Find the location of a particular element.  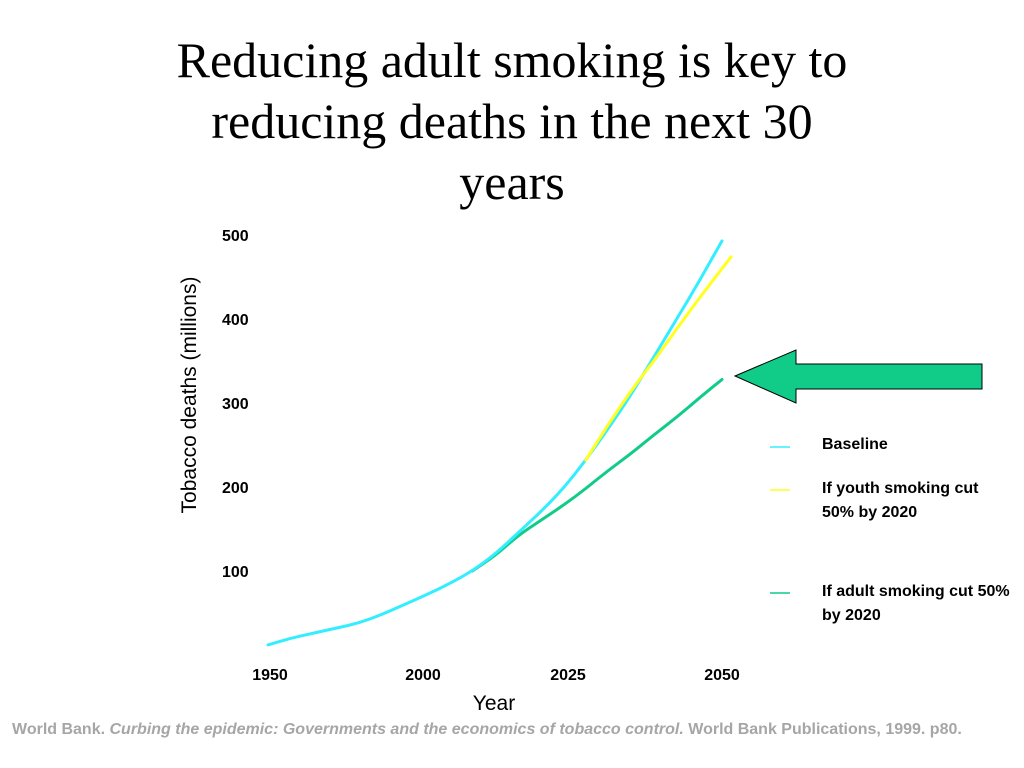

source-publisher: World Bank Publications, 1999. p80. is located at coordinates (825, 729).